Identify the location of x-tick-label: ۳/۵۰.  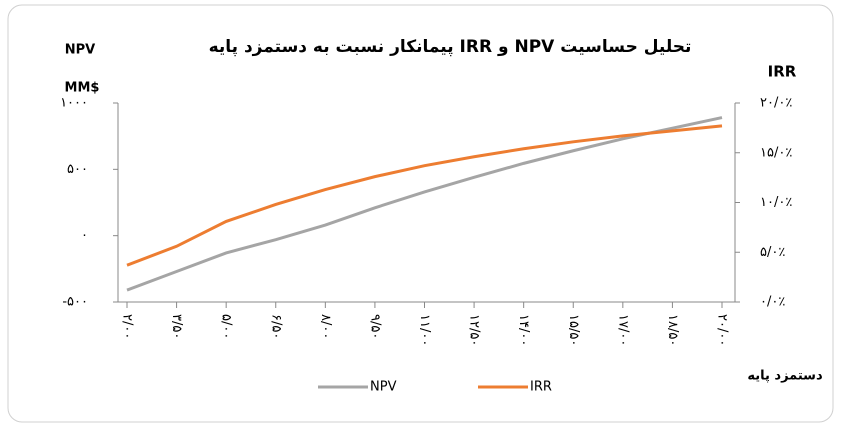
(176, 326).